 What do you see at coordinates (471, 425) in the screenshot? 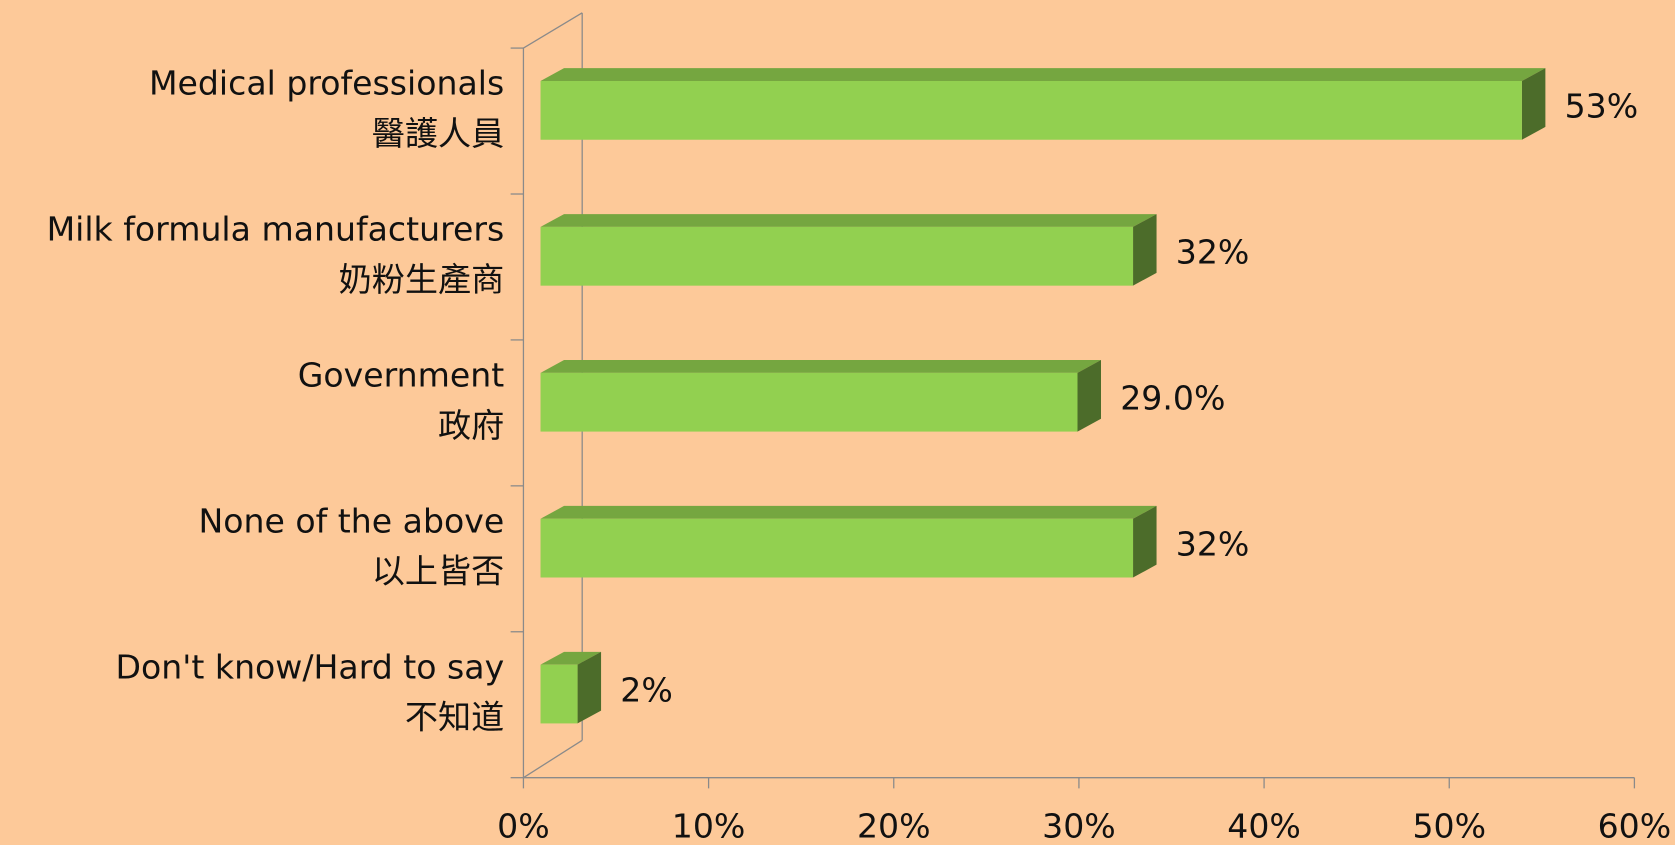
I see `y-tick-label: 政府` at bounding box center [471, 425].